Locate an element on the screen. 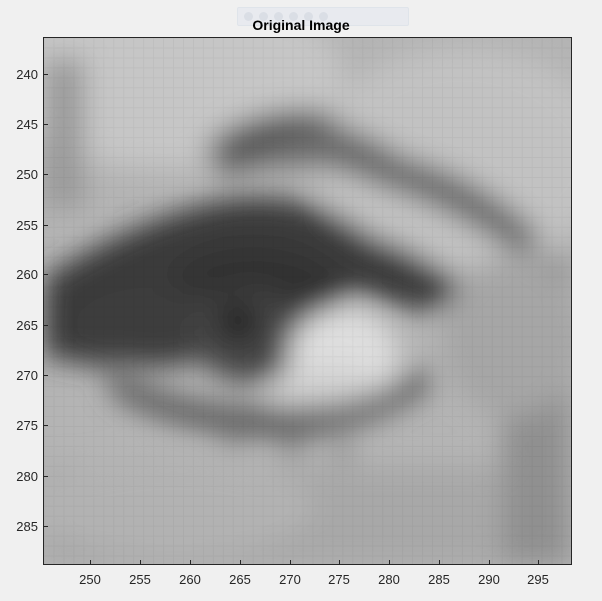 Image resolution: width=602 pixels, height=601 pixels. x-tick-label: 260 is located at coordinates (190, 579).